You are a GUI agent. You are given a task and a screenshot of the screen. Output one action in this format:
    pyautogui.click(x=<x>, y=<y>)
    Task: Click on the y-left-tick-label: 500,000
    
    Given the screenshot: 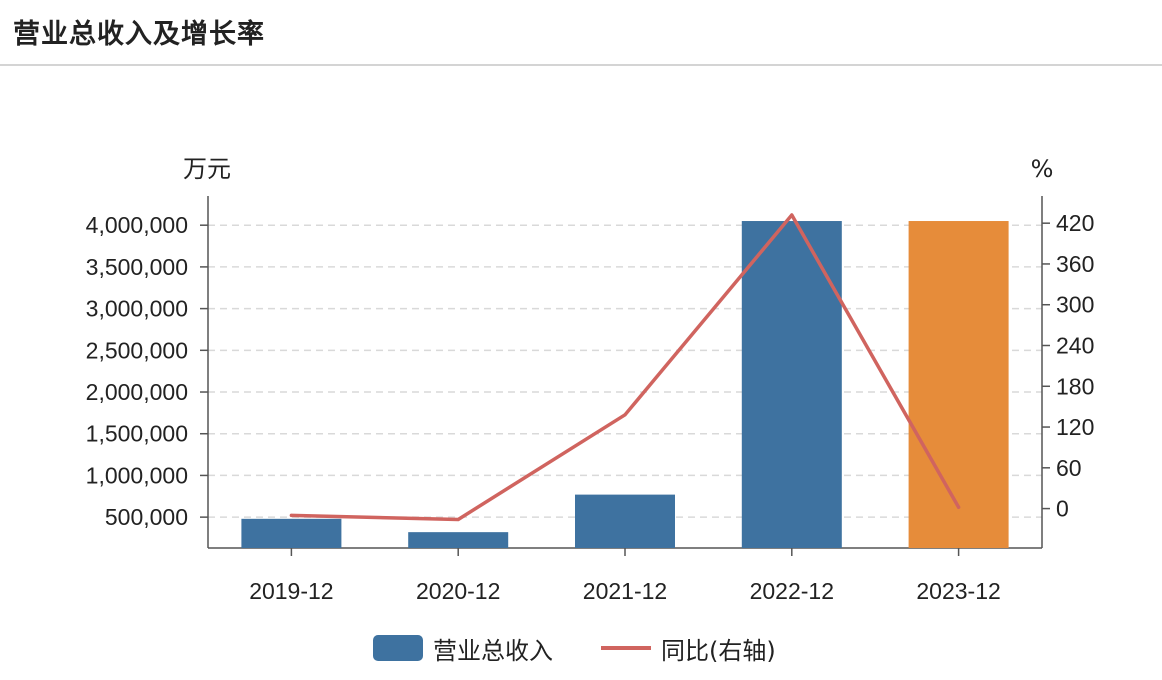 What is the action you would take?
    pyautogui.click(x=146, y=517)
    